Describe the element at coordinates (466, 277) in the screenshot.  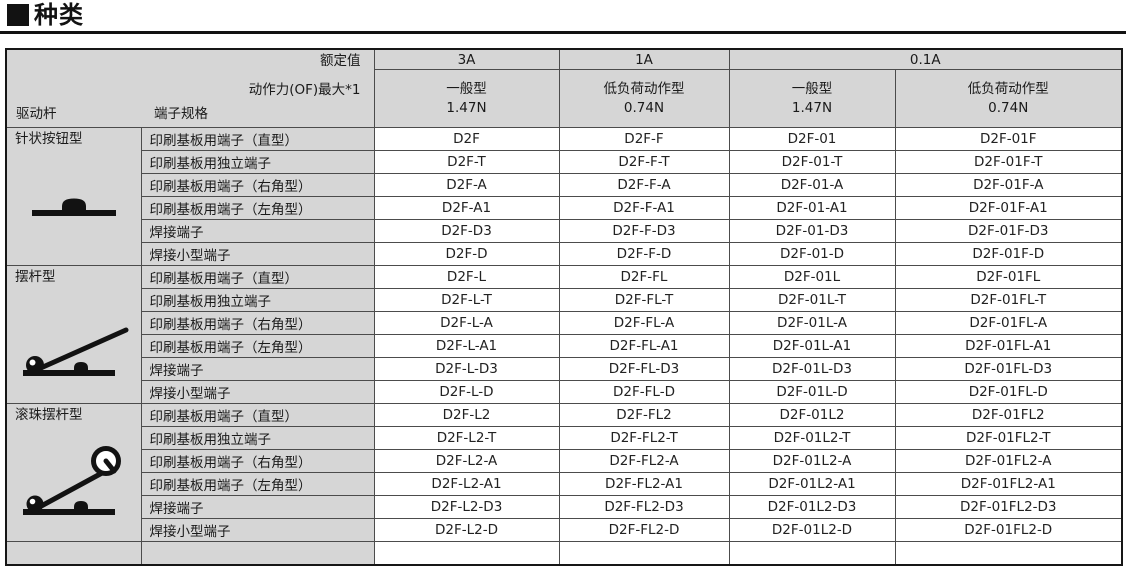
I see `model-cell: D2F-L` at that location.